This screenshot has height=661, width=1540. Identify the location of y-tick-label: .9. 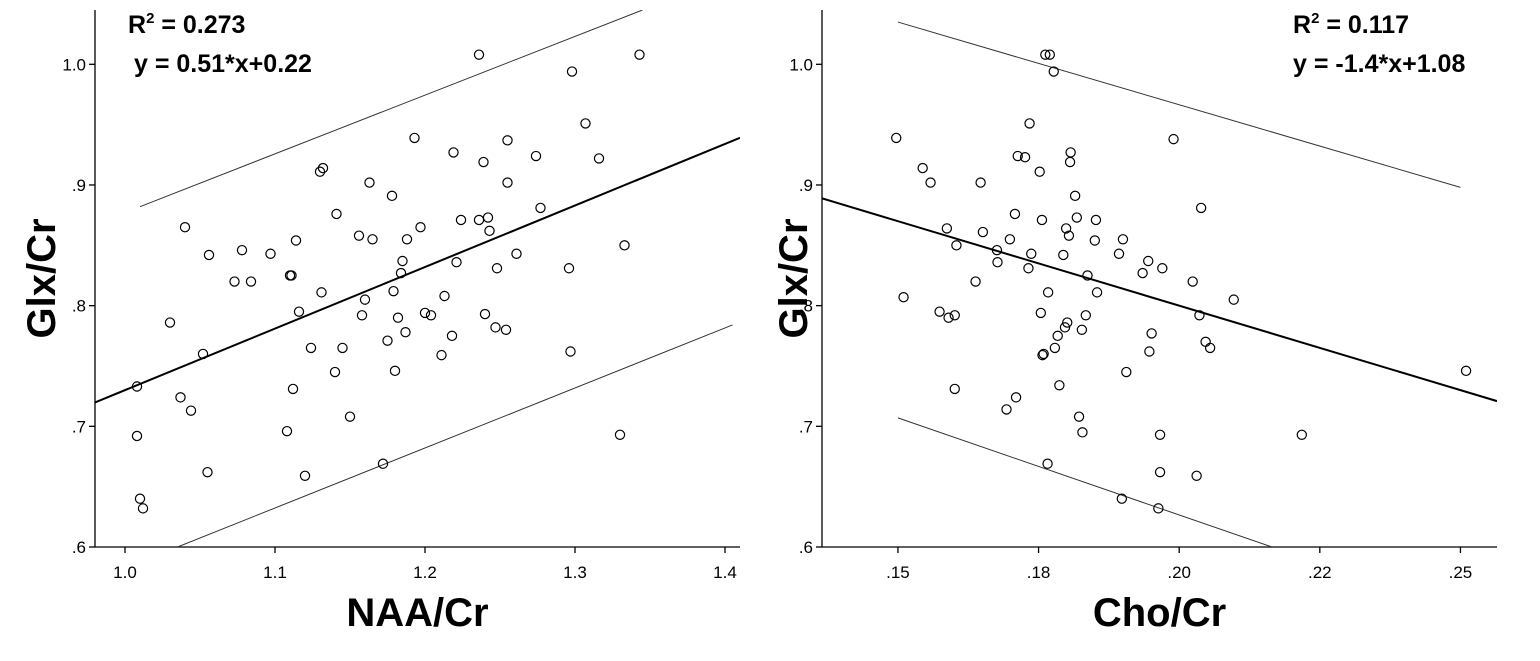
(806, 185).